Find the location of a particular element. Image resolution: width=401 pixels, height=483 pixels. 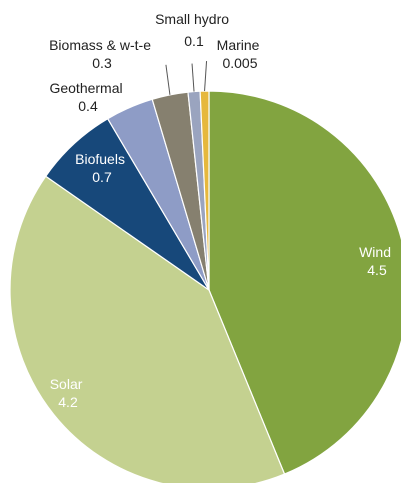

slice-value-geothermal: 0.4 is located at coordinates (88, 106).